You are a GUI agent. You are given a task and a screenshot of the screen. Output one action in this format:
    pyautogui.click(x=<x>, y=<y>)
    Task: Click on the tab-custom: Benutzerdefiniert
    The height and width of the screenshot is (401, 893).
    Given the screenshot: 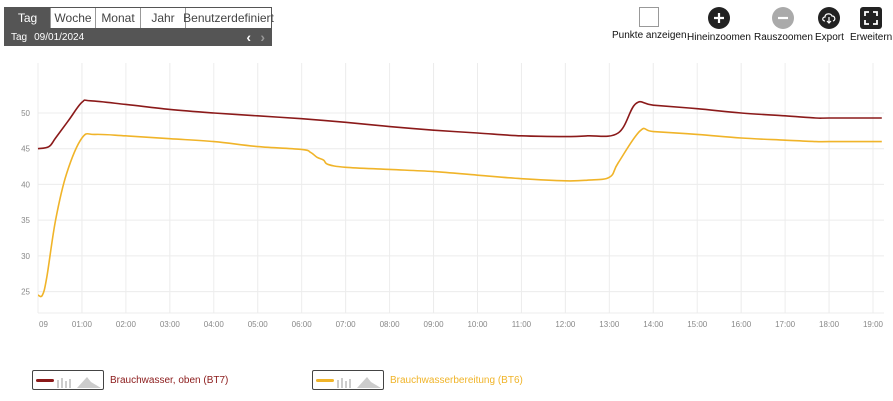 What is the action you would take?
    pyautogui.click(x=228, y=18)
    